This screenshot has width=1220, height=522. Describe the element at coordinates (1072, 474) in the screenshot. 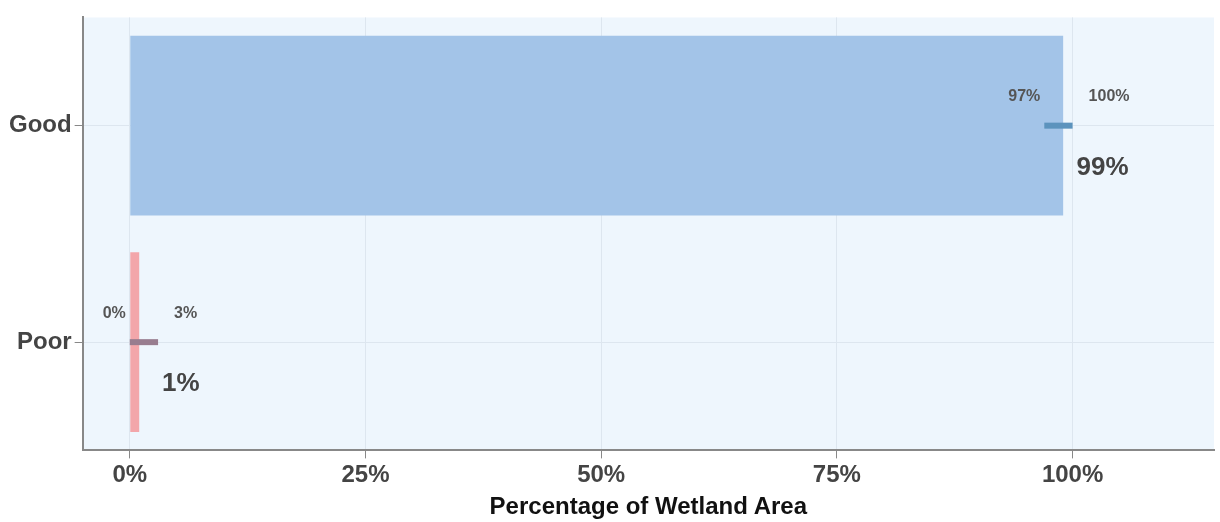

I see `x-tick-label: 100%` at that location.